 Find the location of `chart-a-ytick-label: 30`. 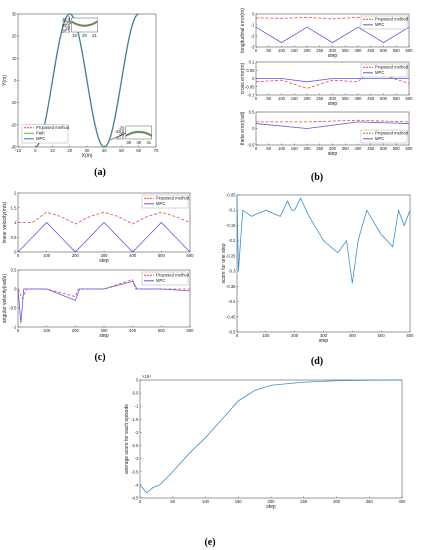

chart-a-ytick-label: 30 is located at coordinates (14, 14).